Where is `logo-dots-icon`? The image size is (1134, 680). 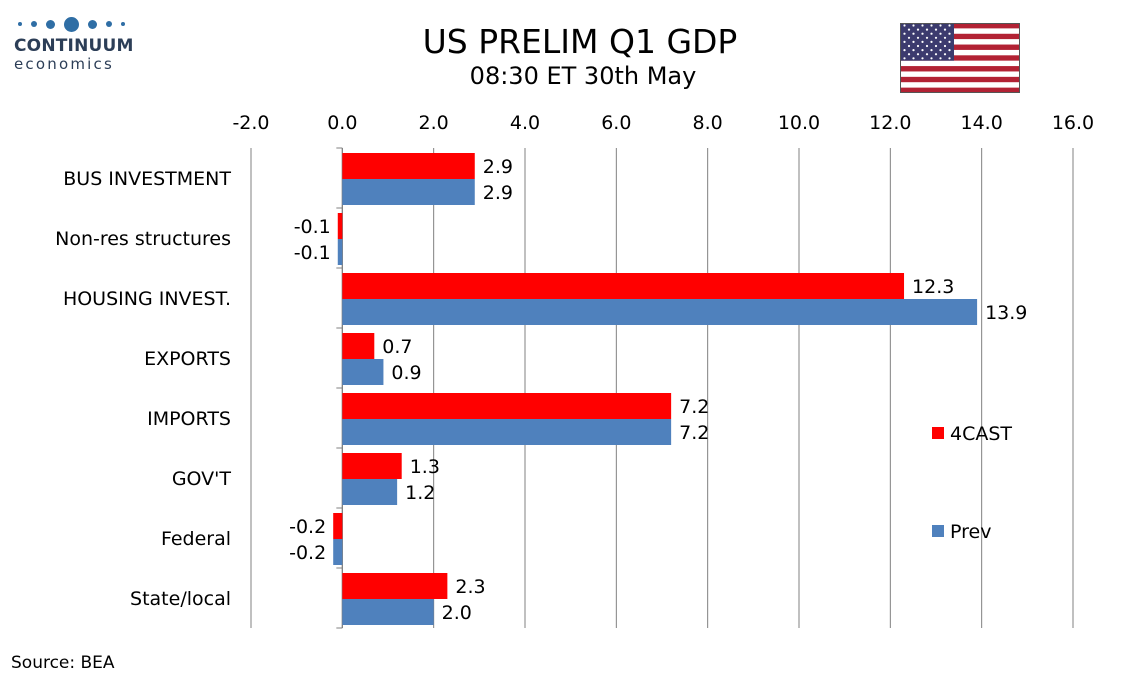 logo-dots-icon is located at coordinates (81, 24).